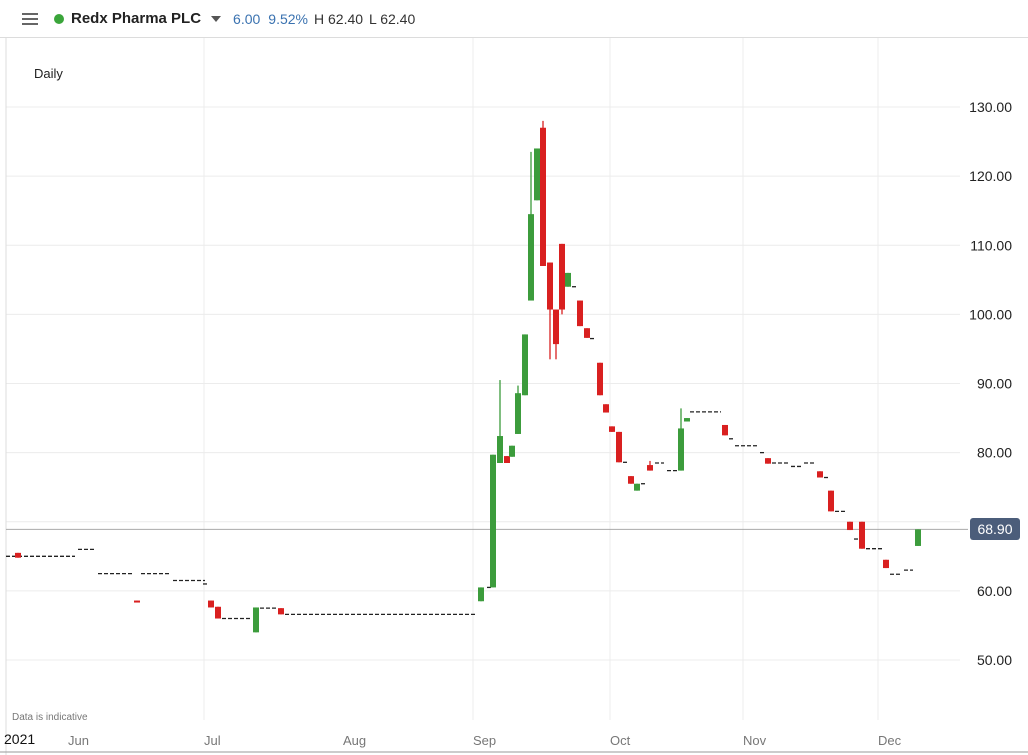 The height and width of the screenshot is (755, 1028). What do you see at coordinates (30, 18) in the screenshot?
I see `hamburger-menu-icon` at bounding box center [30, 18].